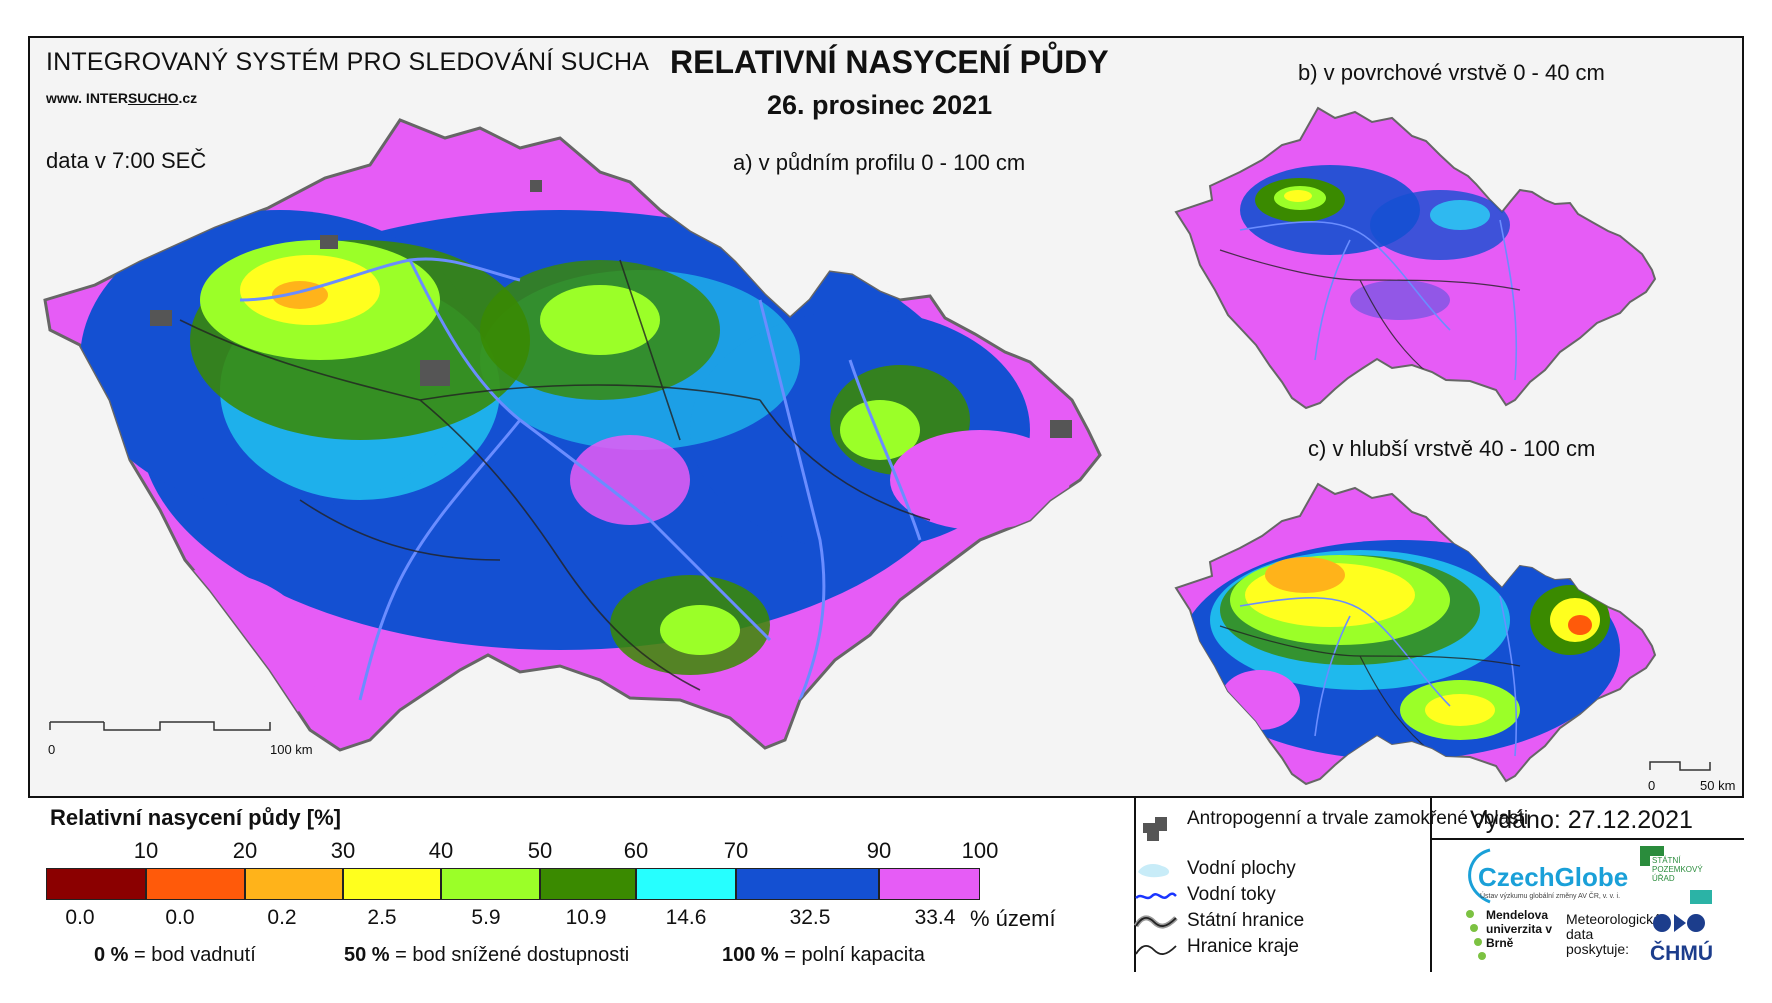 Image resolution: width=1772 pixels, height=1003 pixels. What do you see at coordinates (880, 105) in the screenshot?
I see `page-date: 26. prosinec 2021` at bounding box center [880, 105].